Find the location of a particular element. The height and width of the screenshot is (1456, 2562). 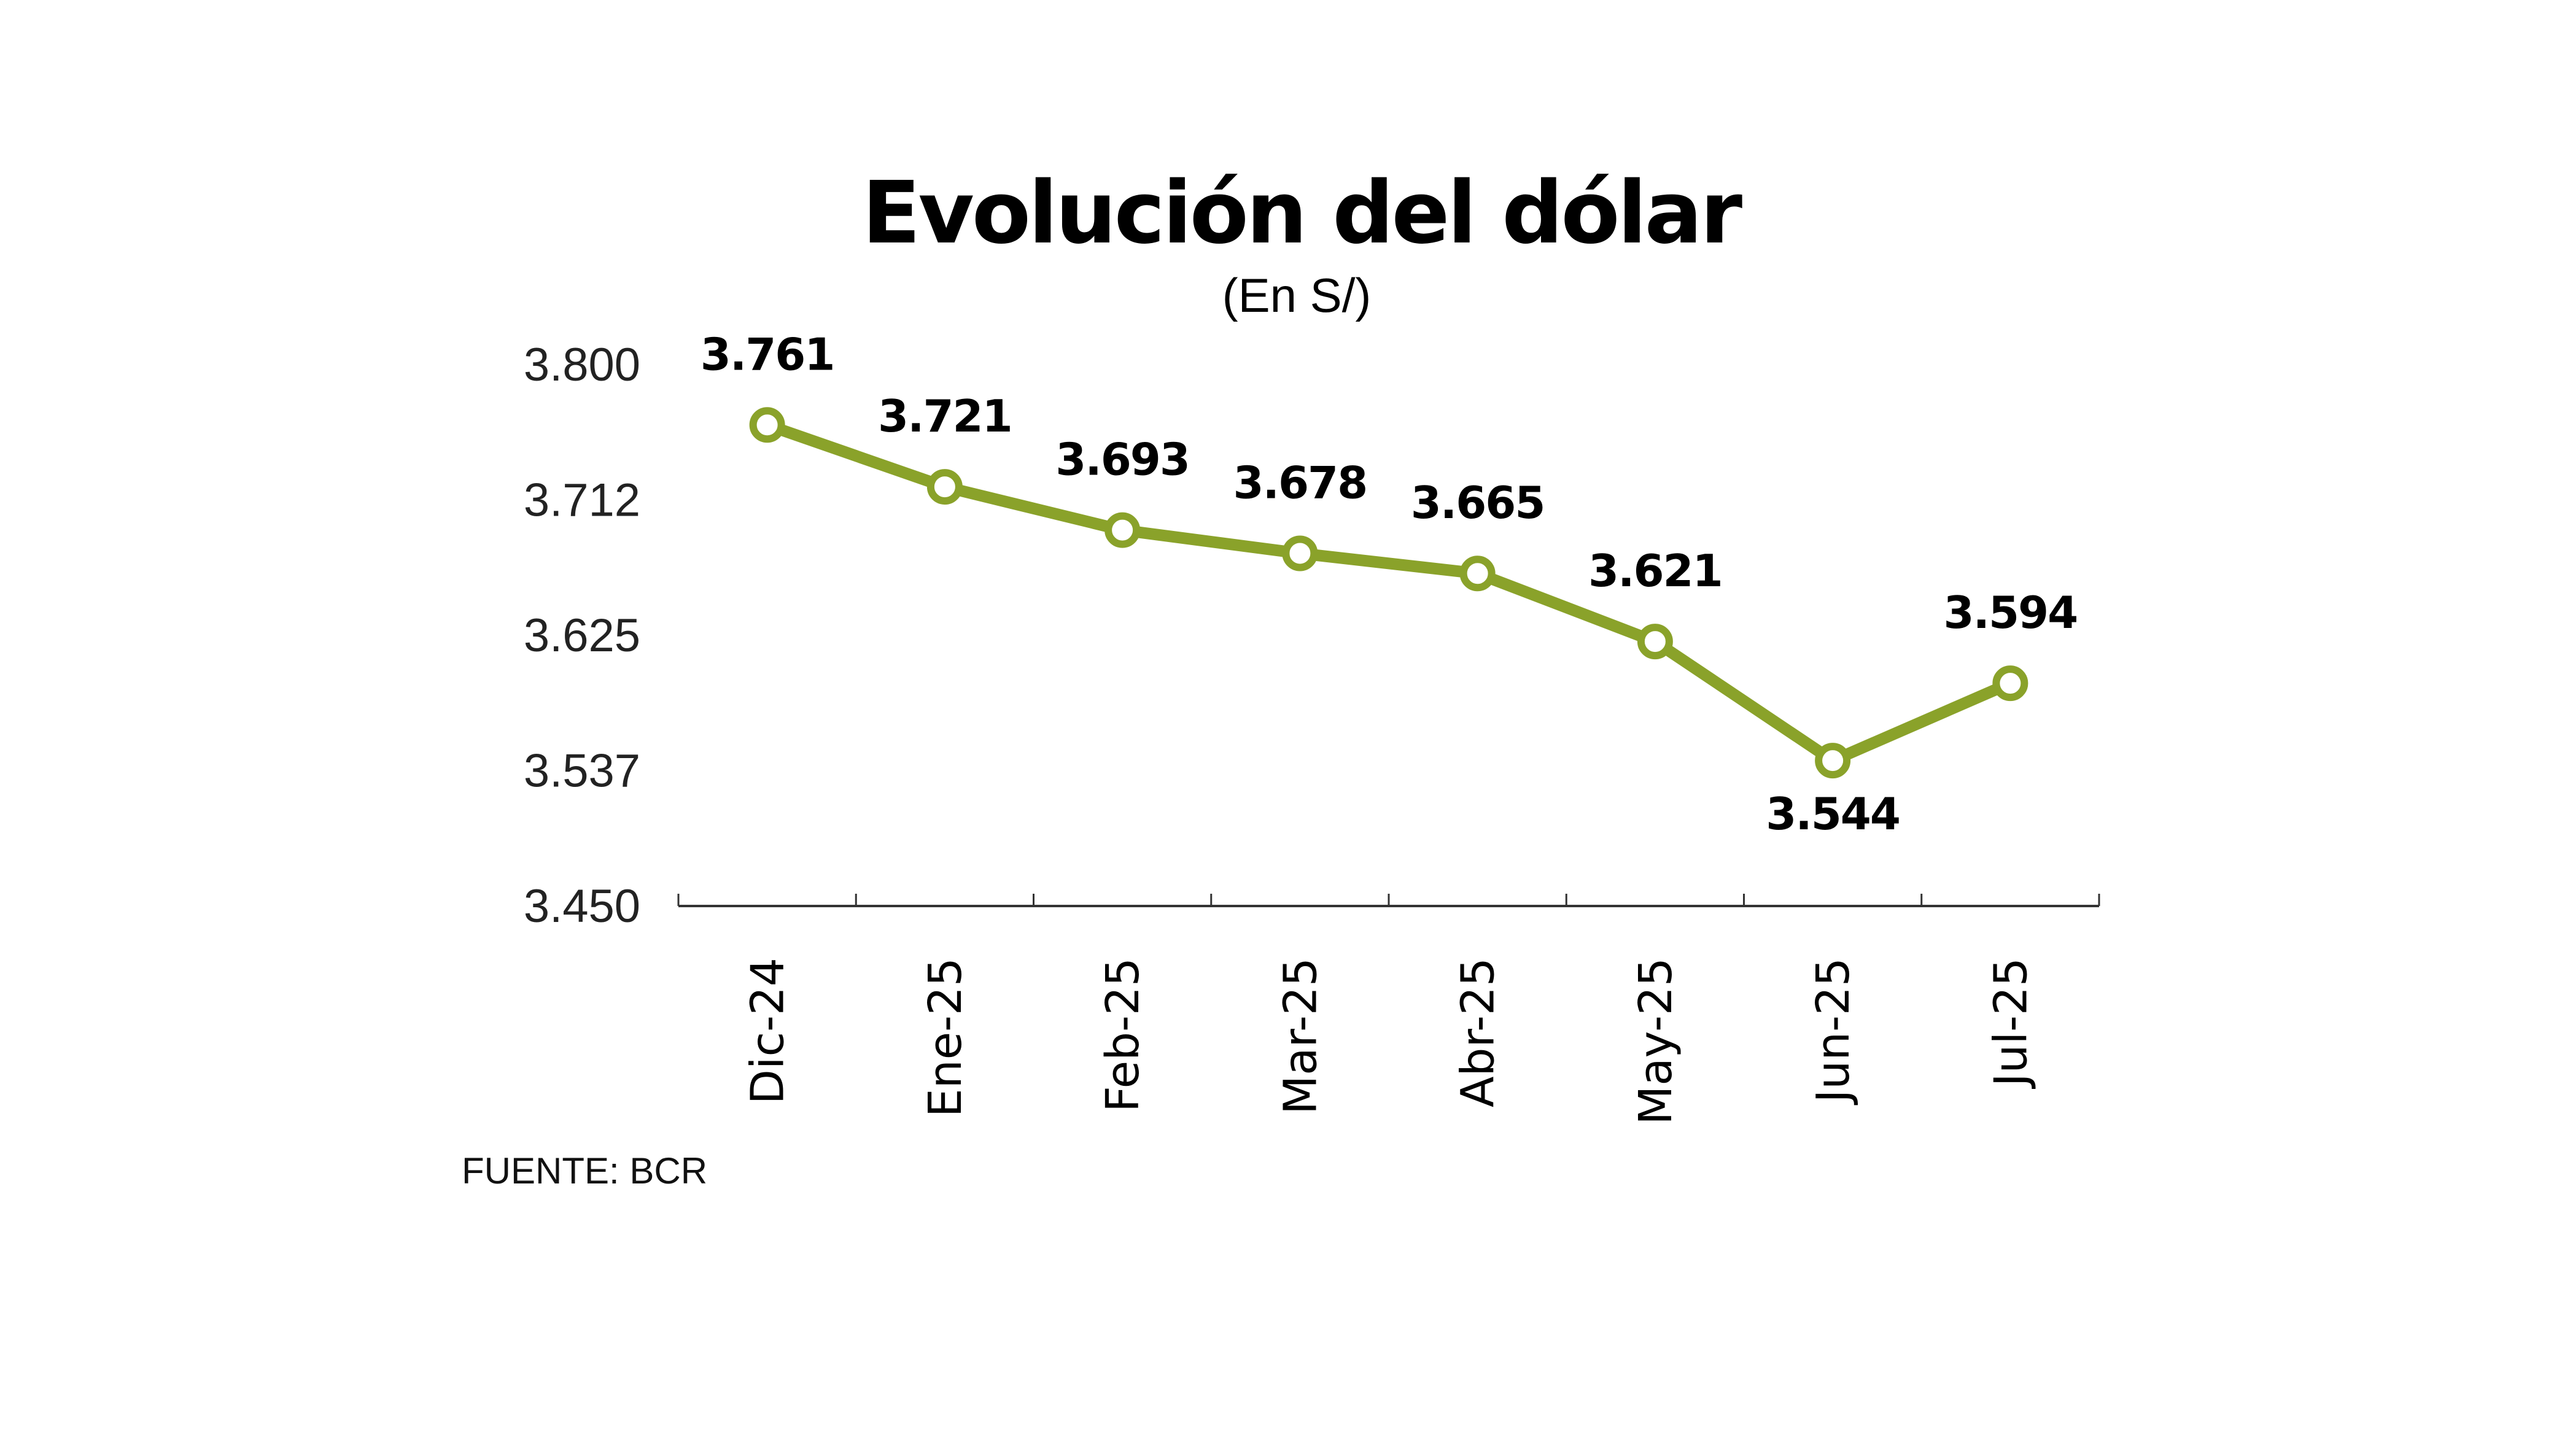

data-label: 3.621 is located at coordinates (1655, 571).